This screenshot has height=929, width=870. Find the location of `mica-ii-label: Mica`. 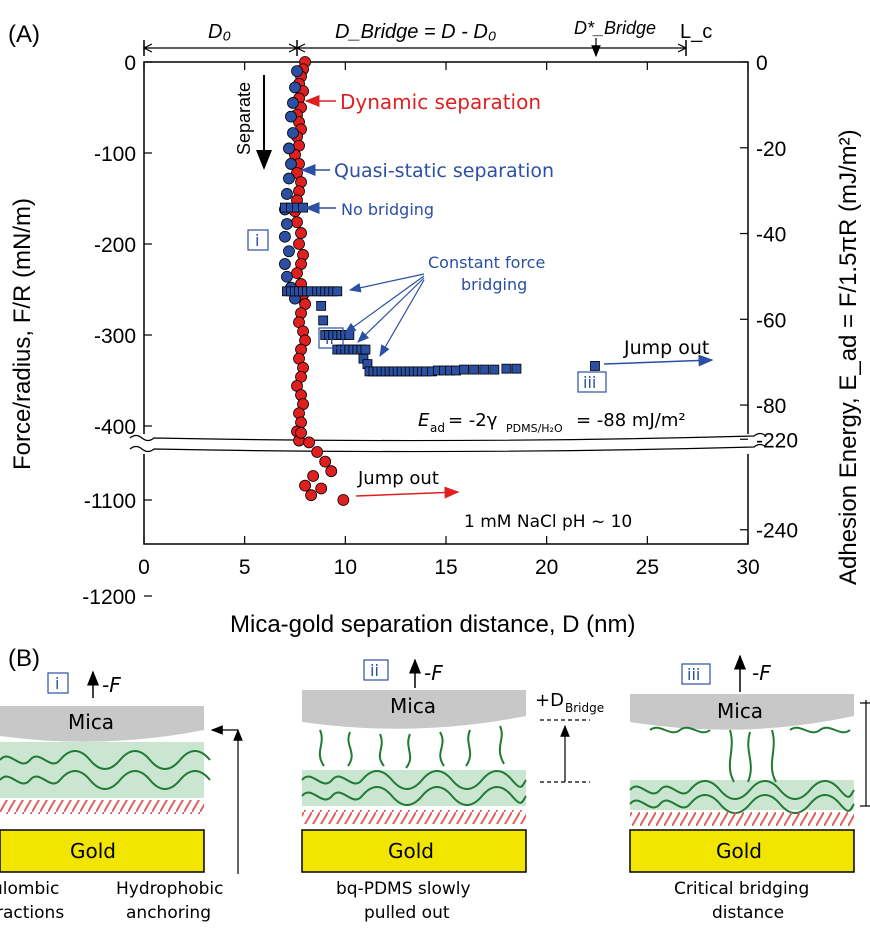

mica-ii-label: Mica is located at coordinates (413, 706).